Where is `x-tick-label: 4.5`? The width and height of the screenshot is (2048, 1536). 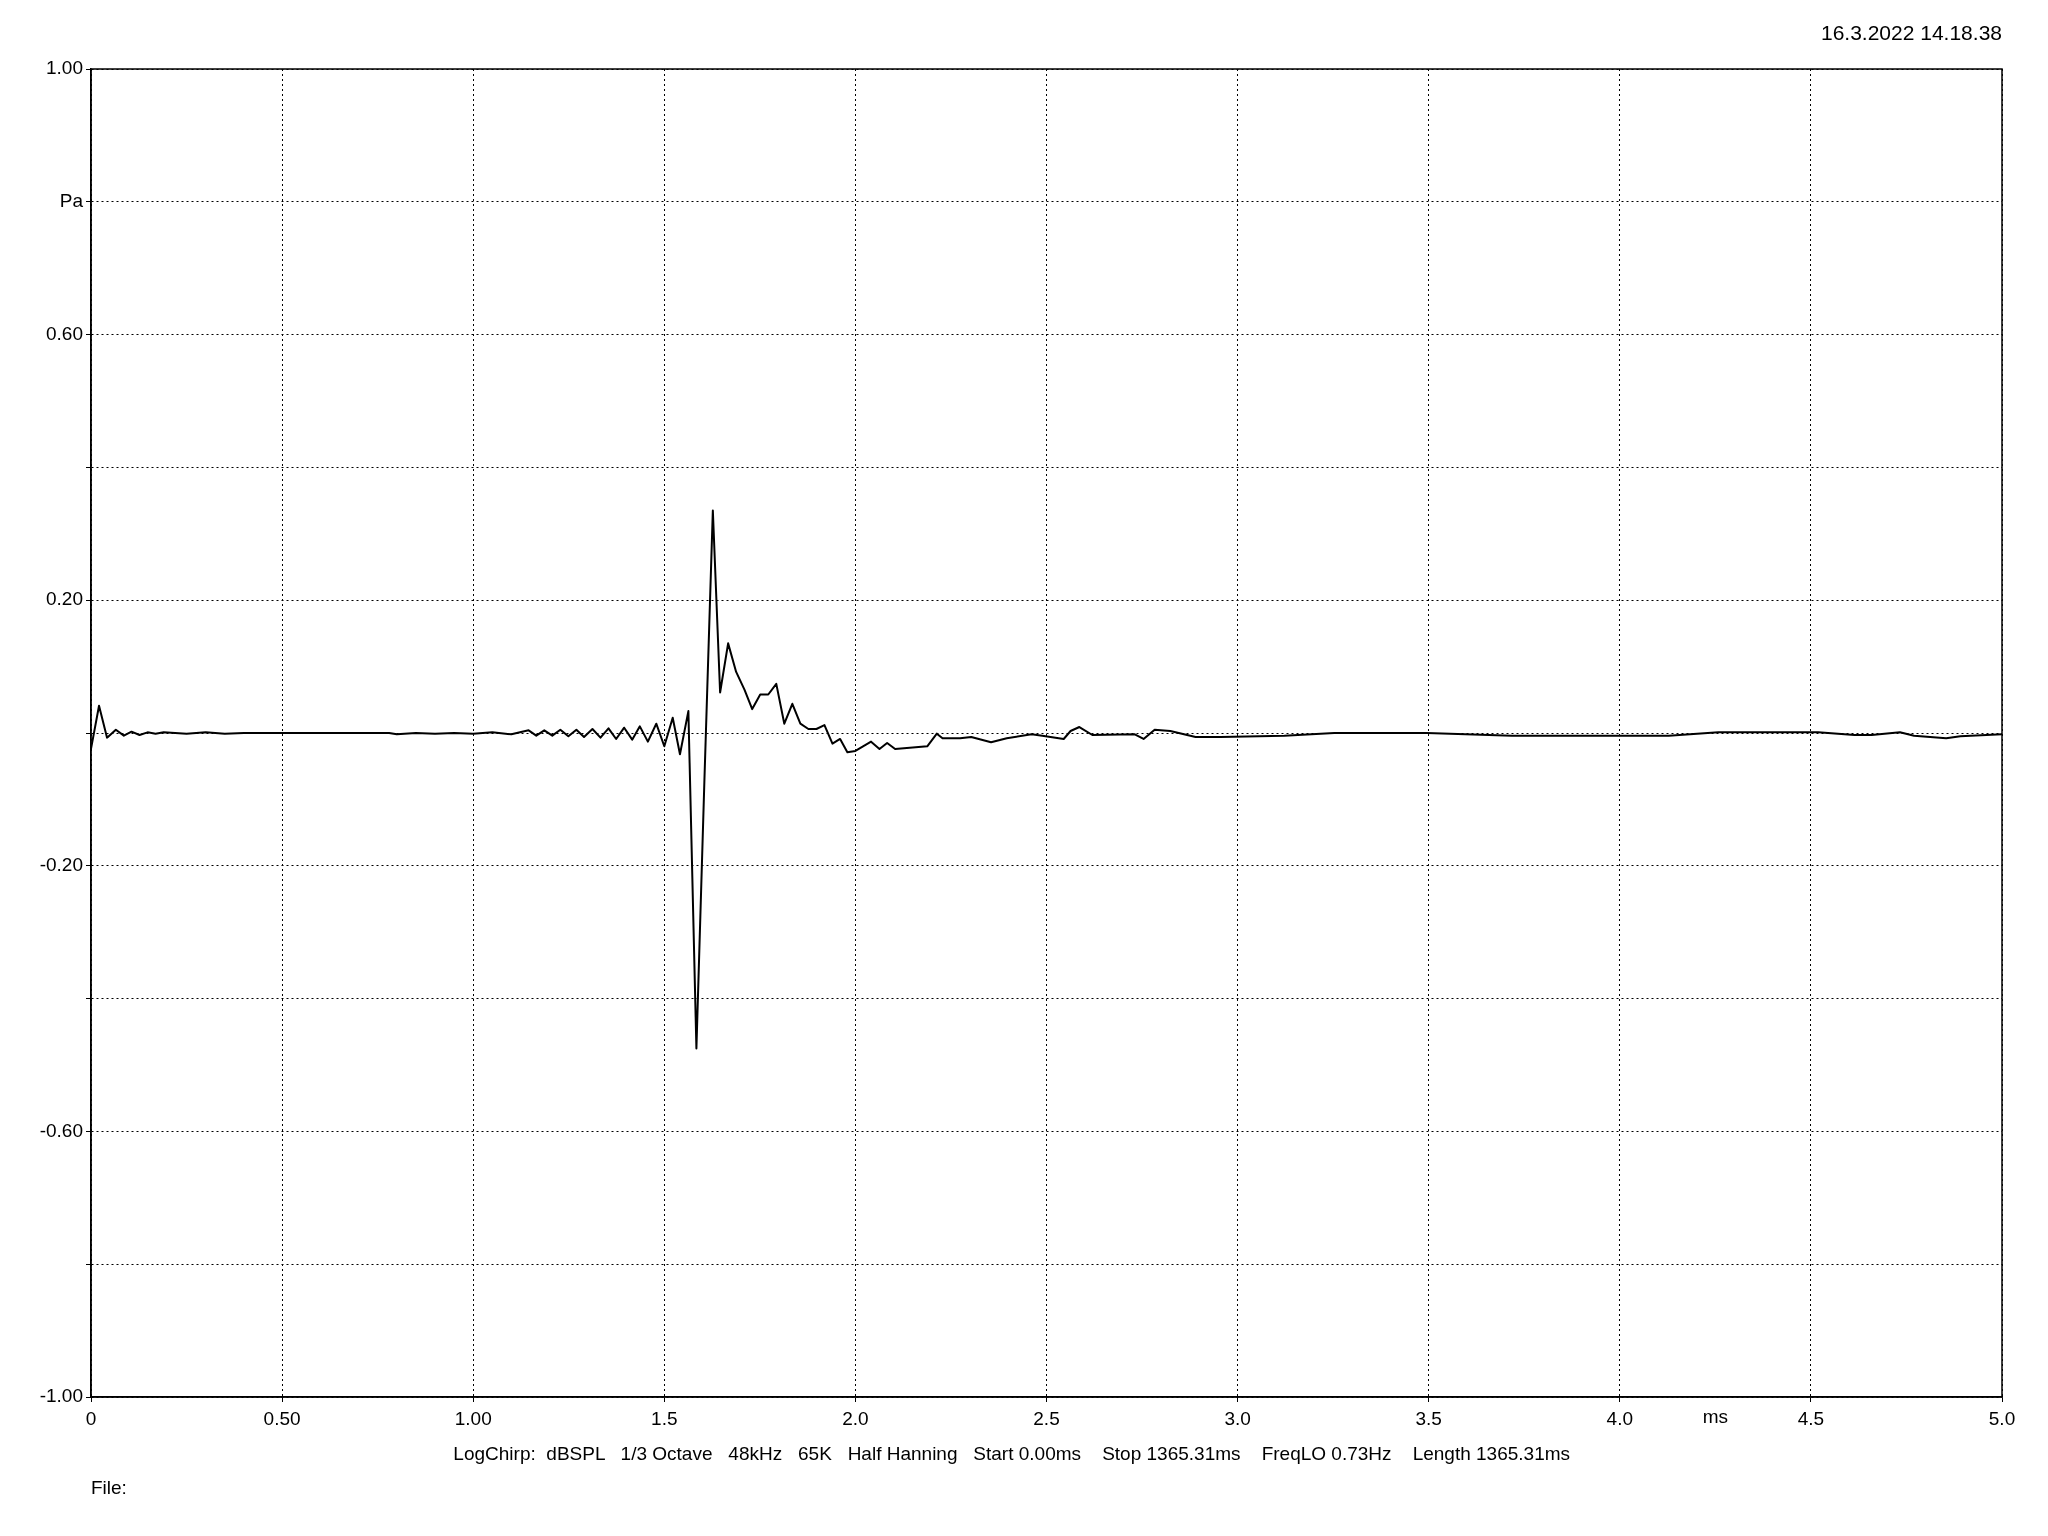 x-tick-label: 4.5 is located at coordinates (1811, 1418).